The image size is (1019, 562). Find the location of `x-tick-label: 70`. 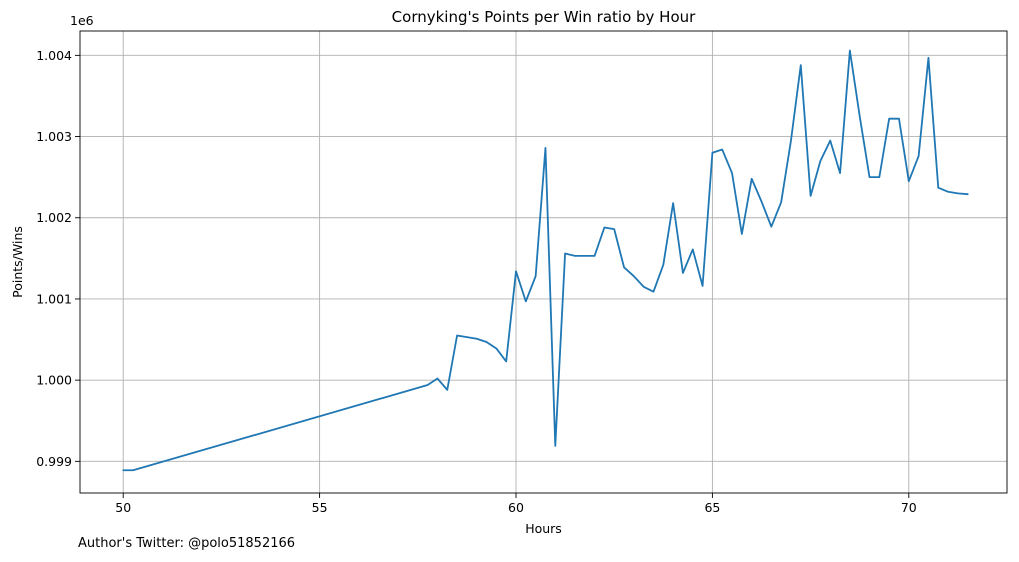

x-tick-label: 70 is located at coordinates (909, 507).